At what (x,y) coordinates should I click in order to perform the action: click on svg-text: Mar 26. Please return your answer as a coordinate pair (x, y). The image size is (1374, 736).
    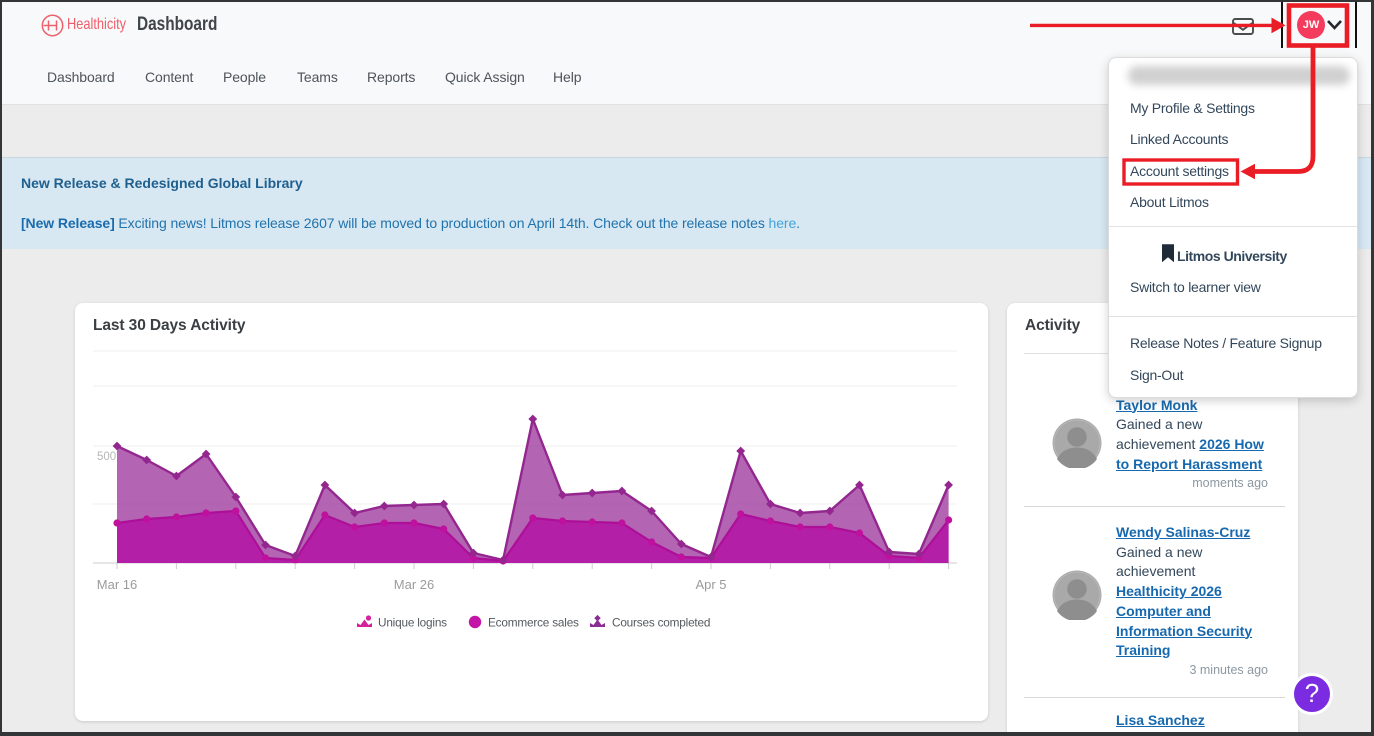
    Looking at the image, I should click on (414, 584).